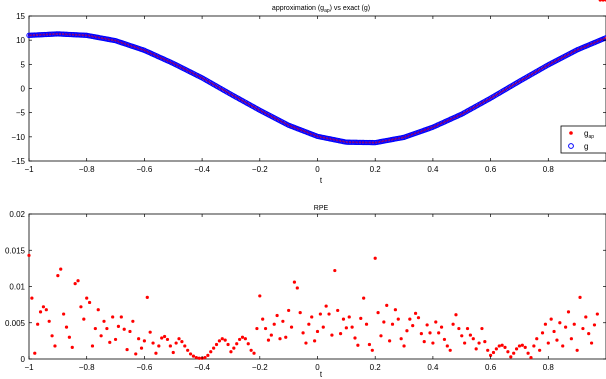  I want to click on y-tick-label: 0.005, so click(15, 323).